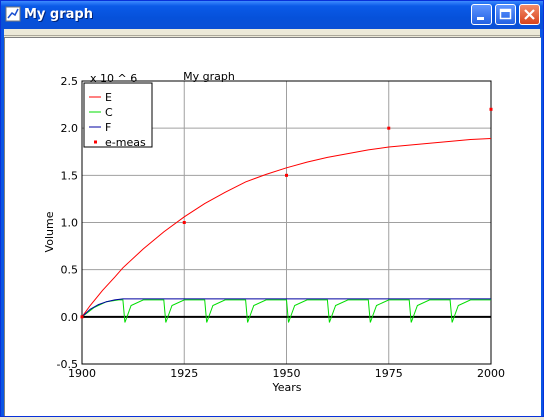  I want to click on series-line-C, so click(286, 311).